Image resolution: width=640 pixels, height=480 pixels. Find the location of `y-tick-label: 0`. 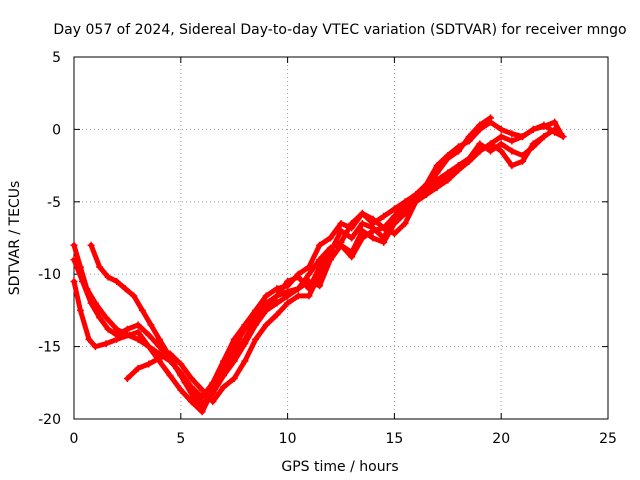

y-tick-label: 0 is located at coordinates (56, 130).